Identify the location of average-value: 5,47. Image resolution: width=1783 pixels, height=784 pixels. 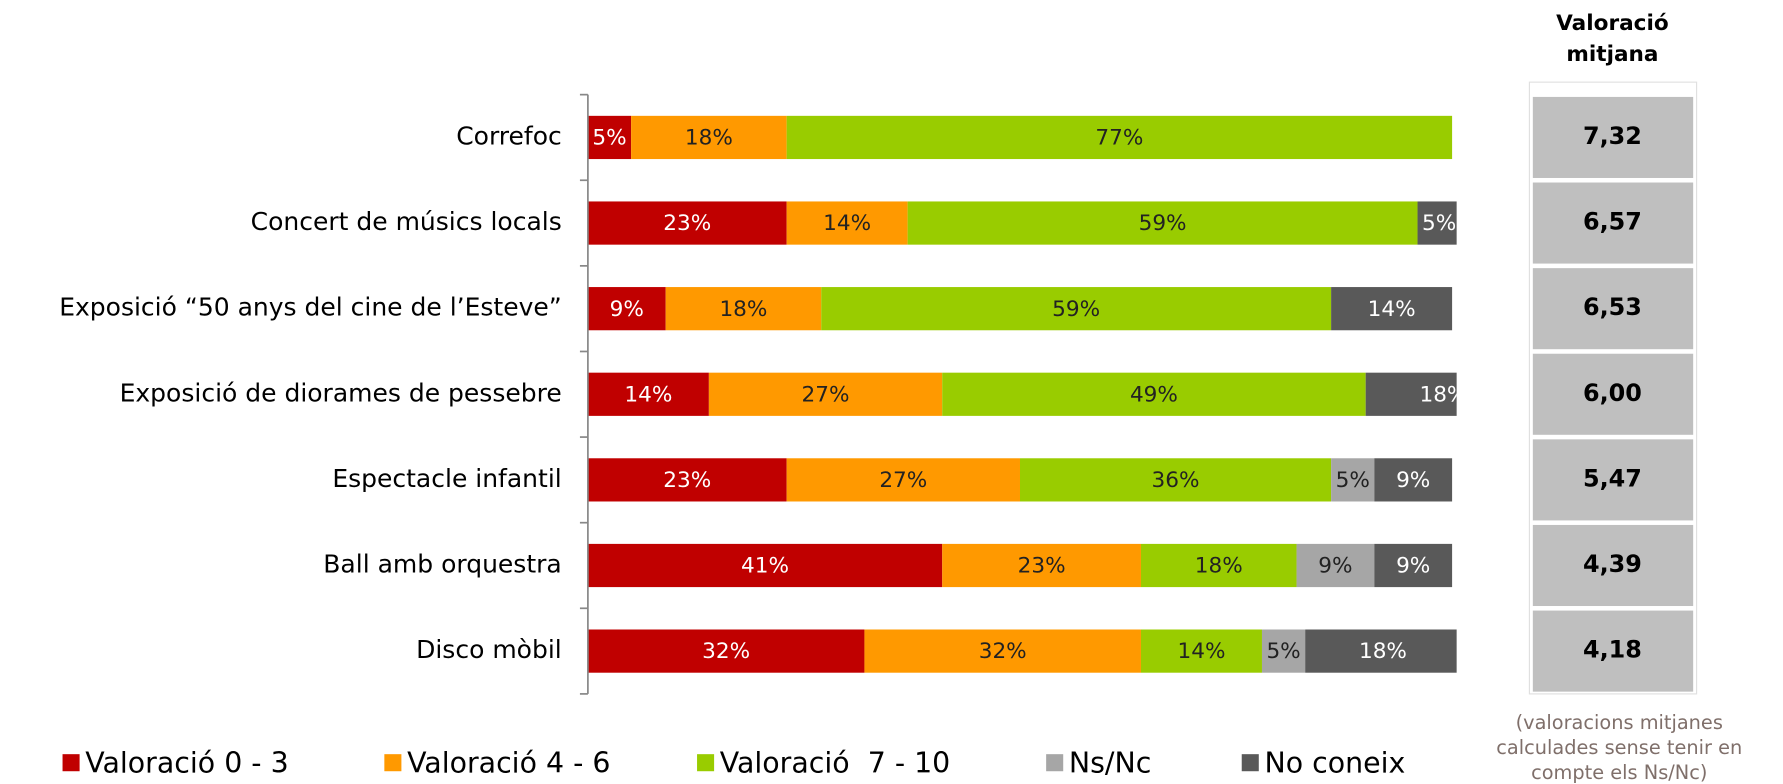
(1612, 478).